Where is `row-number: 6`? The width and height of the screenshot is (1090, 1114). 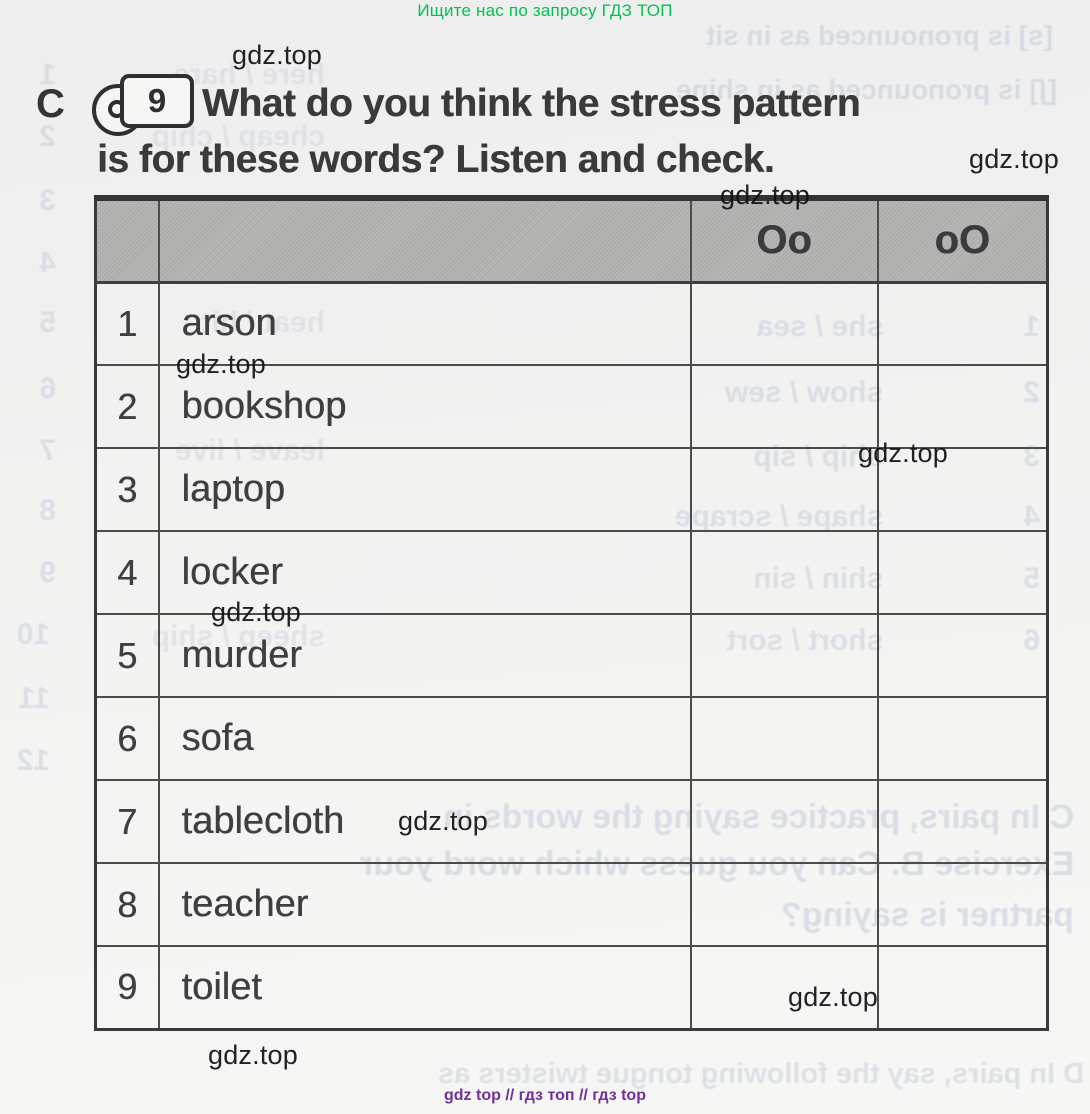
row-number: 6 is located at coordinates (127, 738).